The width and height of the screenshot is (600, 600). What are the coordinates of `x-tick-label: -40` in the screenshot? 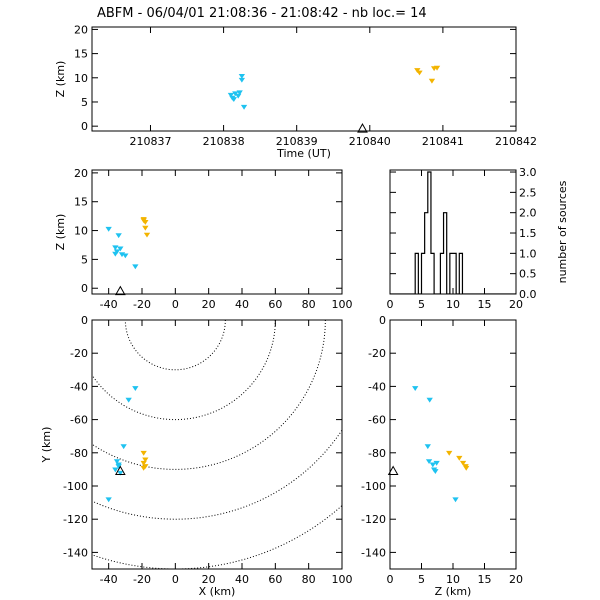 It's located at (109, 579).